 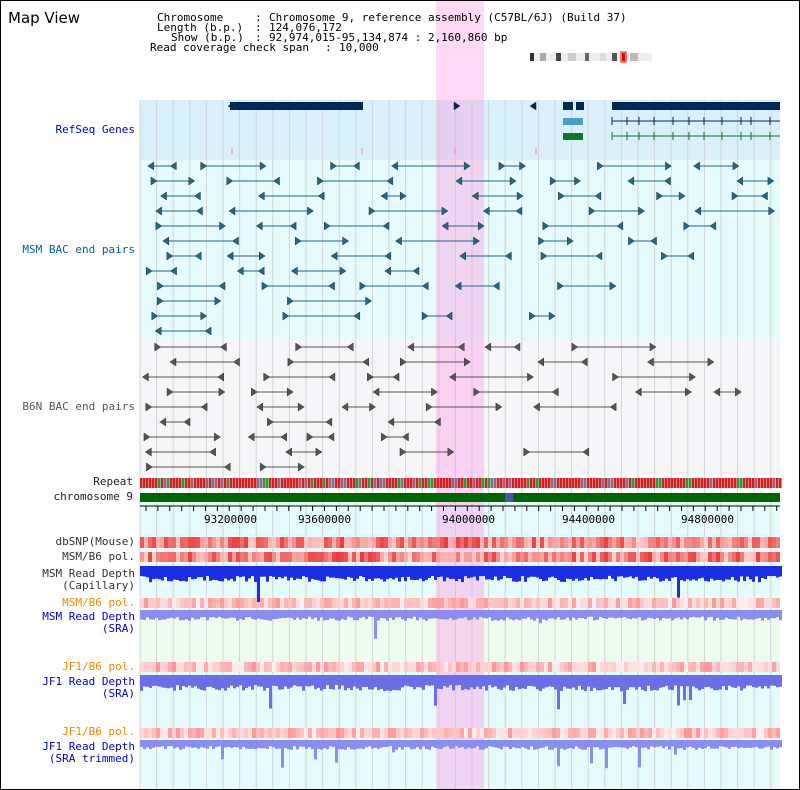 What do you see at coordinates (509, 497) in the screenshot?
I see `chromosome-marker` at bounding box center [509, 497].